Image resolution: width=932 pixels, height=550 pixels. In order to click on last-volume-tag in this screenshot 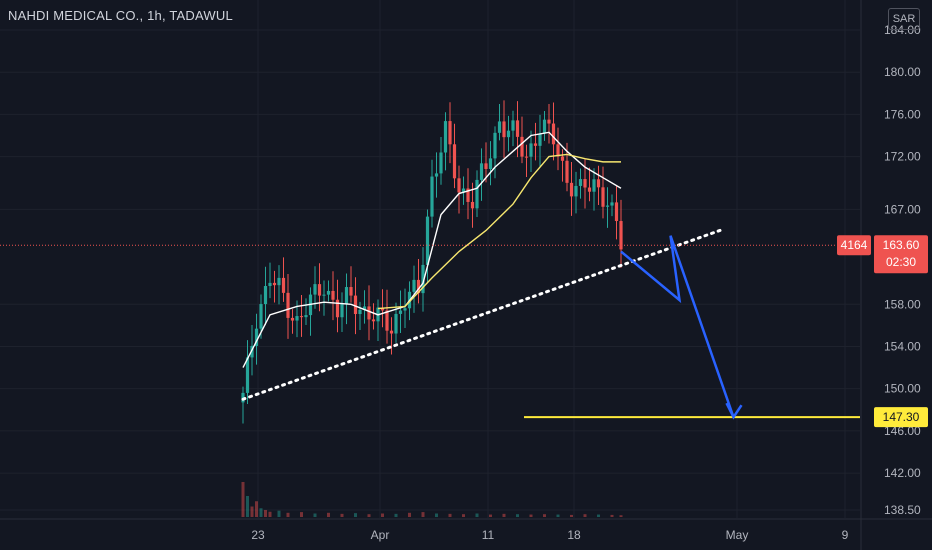, I will do `click(854, 245)`.